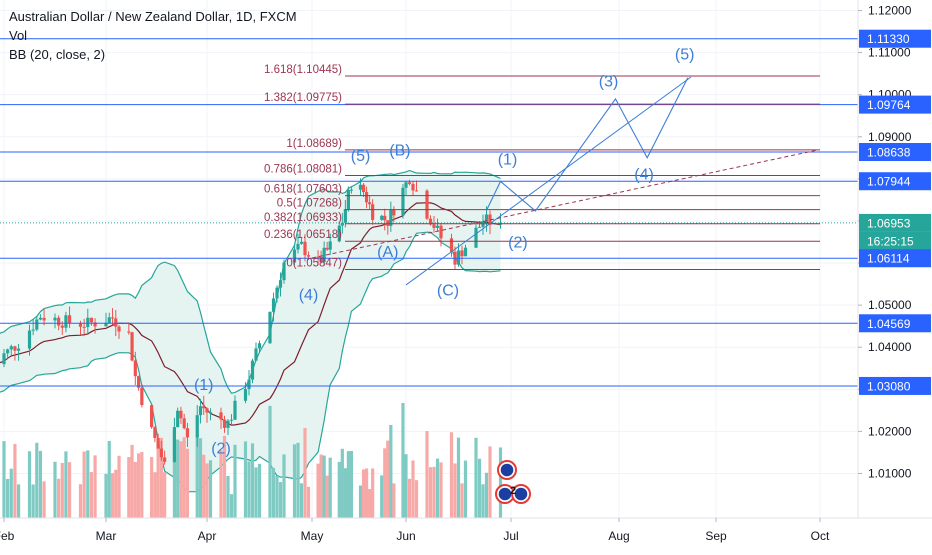  Describe the element at coordinates (587, 144) in the screenshot. I see `wave-projection-path` at that location.